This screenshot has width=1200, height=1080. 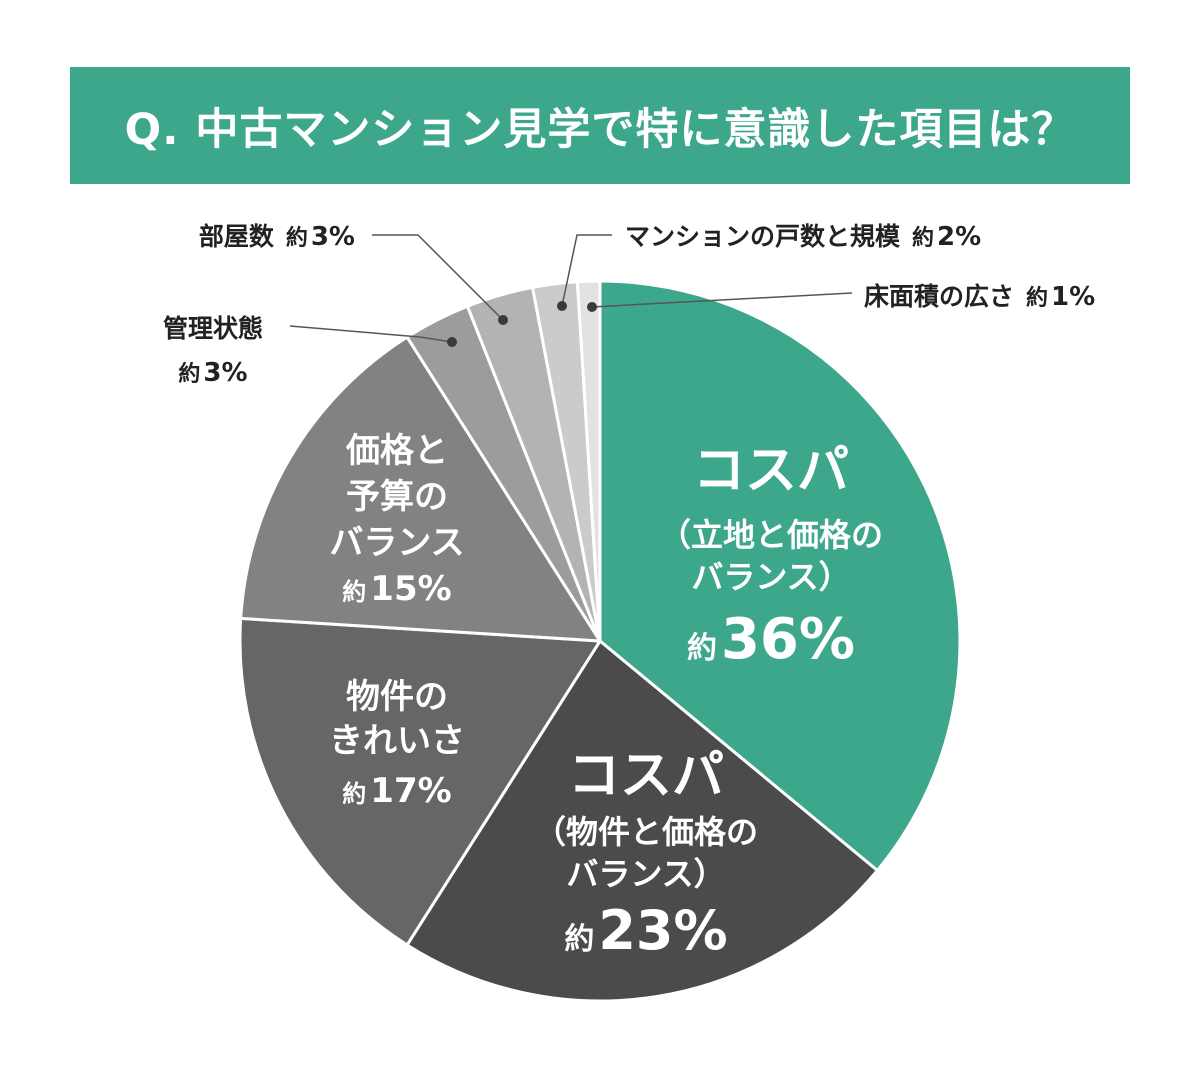 I want to click on slice-label-7: 床面積の広さ約 1%, so click(x=979, y=297).